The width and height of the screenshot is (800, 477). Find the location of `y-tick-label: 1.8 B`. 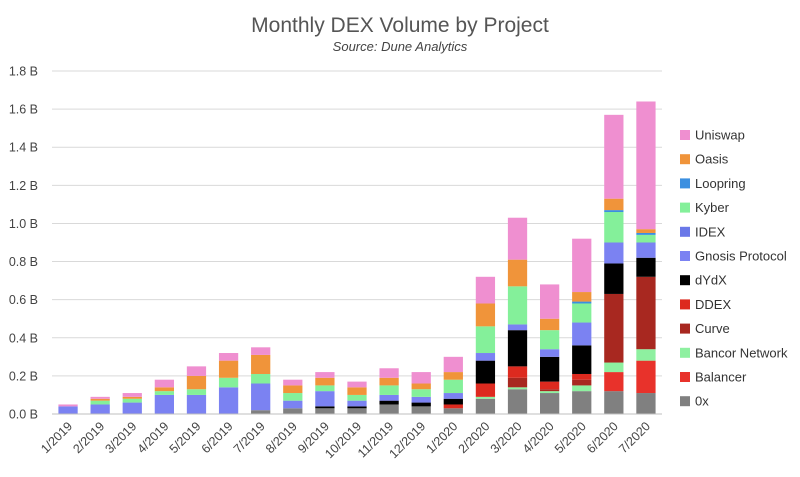

y-tick-label: 1.8 B is located at coordinates (23, 72).